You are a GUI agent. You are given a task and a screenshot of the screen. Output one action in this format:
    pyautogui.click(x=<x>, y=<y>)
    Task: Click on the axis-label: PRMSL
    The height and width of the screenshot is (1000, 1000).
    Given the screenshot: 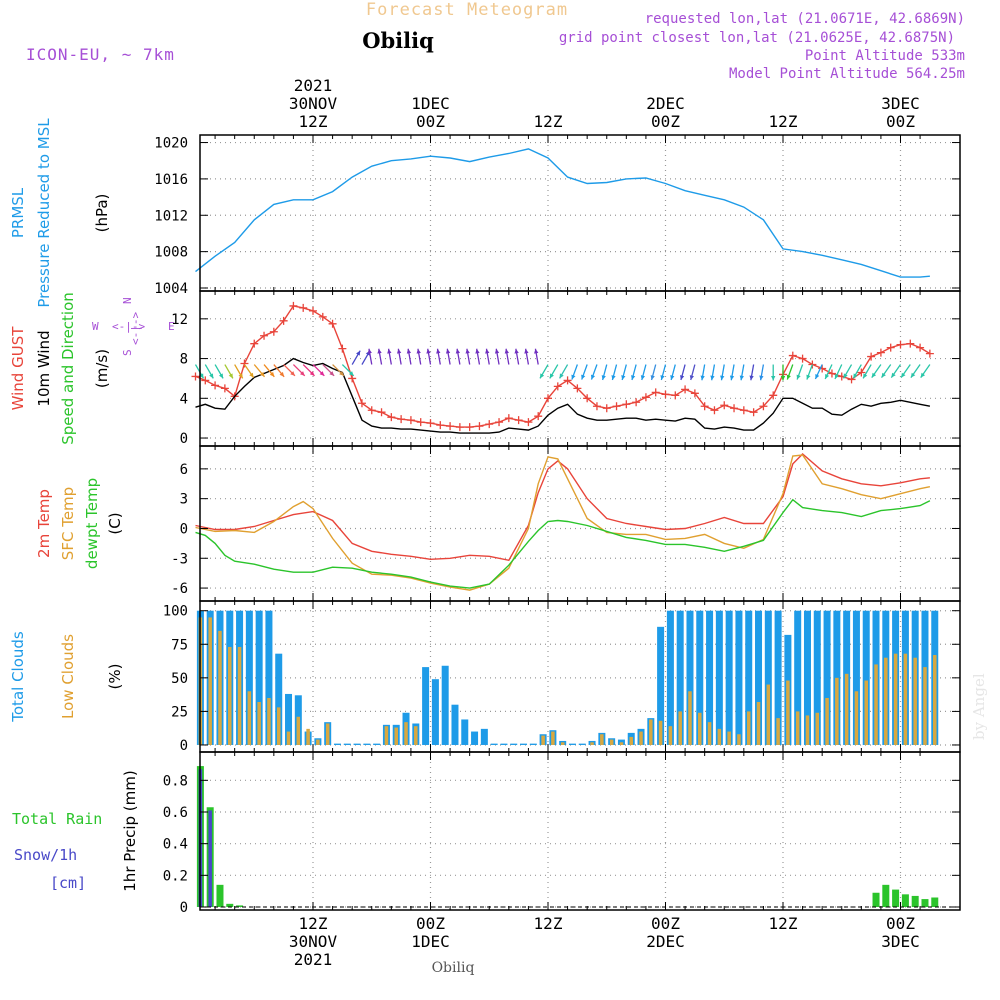 What is the action you would take?
    pyautogui.click(x=18, y=212)
    